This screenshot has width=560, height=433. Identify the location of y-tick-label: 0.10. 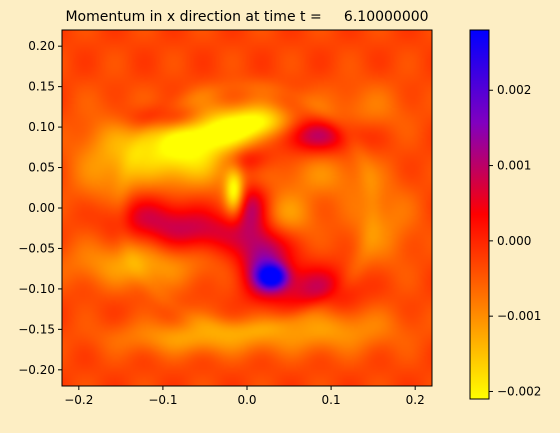
(41, 127).